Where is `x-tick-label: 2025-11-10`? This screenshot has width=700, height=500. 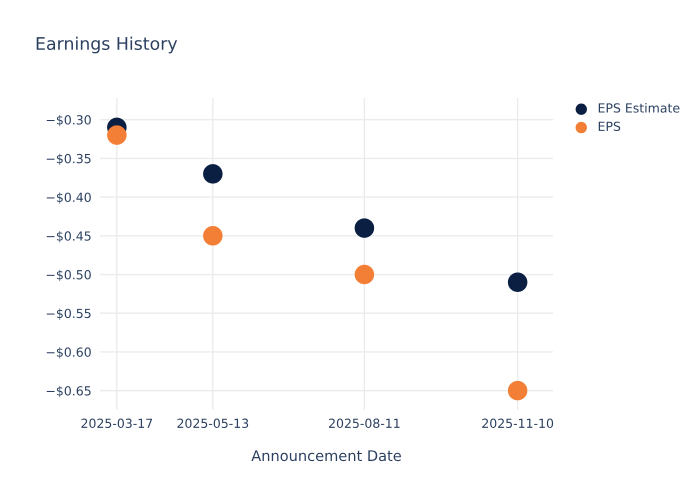 x-tick-label: 2025-11-10 is located at coordinates (518, 423).